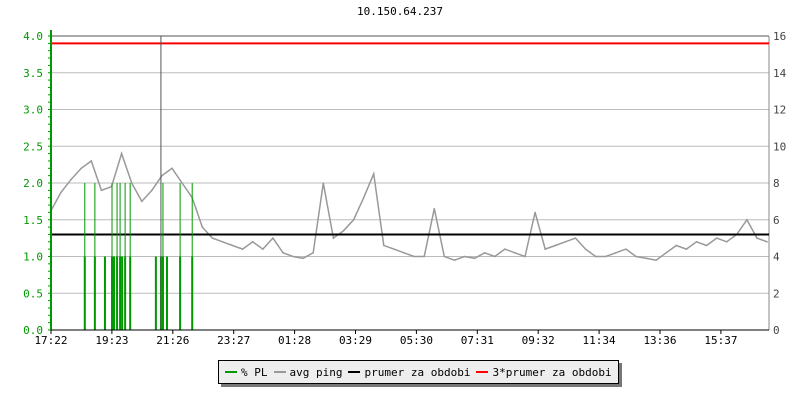 This screenshot has height=400, width=800. Describe the element at coordinates (416, 340) in the screenshot. I see `x-tick-label: 05:30` at that location.